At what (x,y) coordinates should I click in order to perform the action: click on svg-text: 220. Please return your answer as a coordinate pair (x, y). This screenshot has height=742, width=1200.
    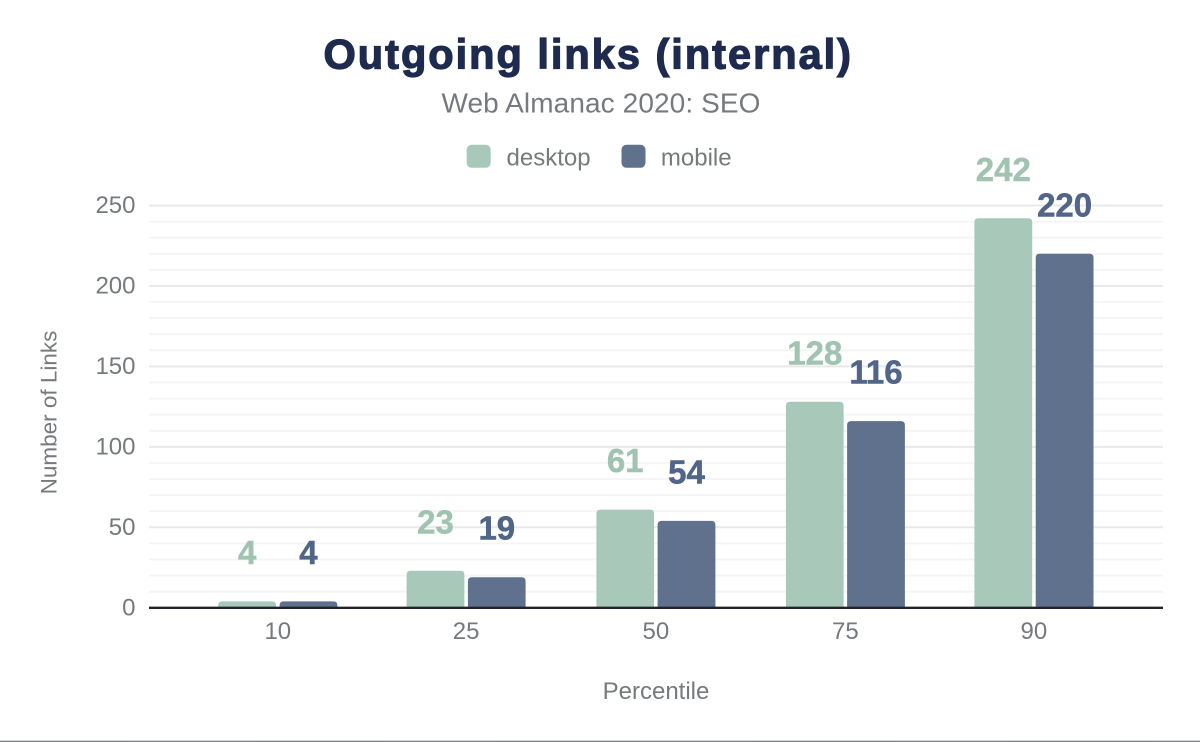
    Looking at the image, I should click on (1064, 204).